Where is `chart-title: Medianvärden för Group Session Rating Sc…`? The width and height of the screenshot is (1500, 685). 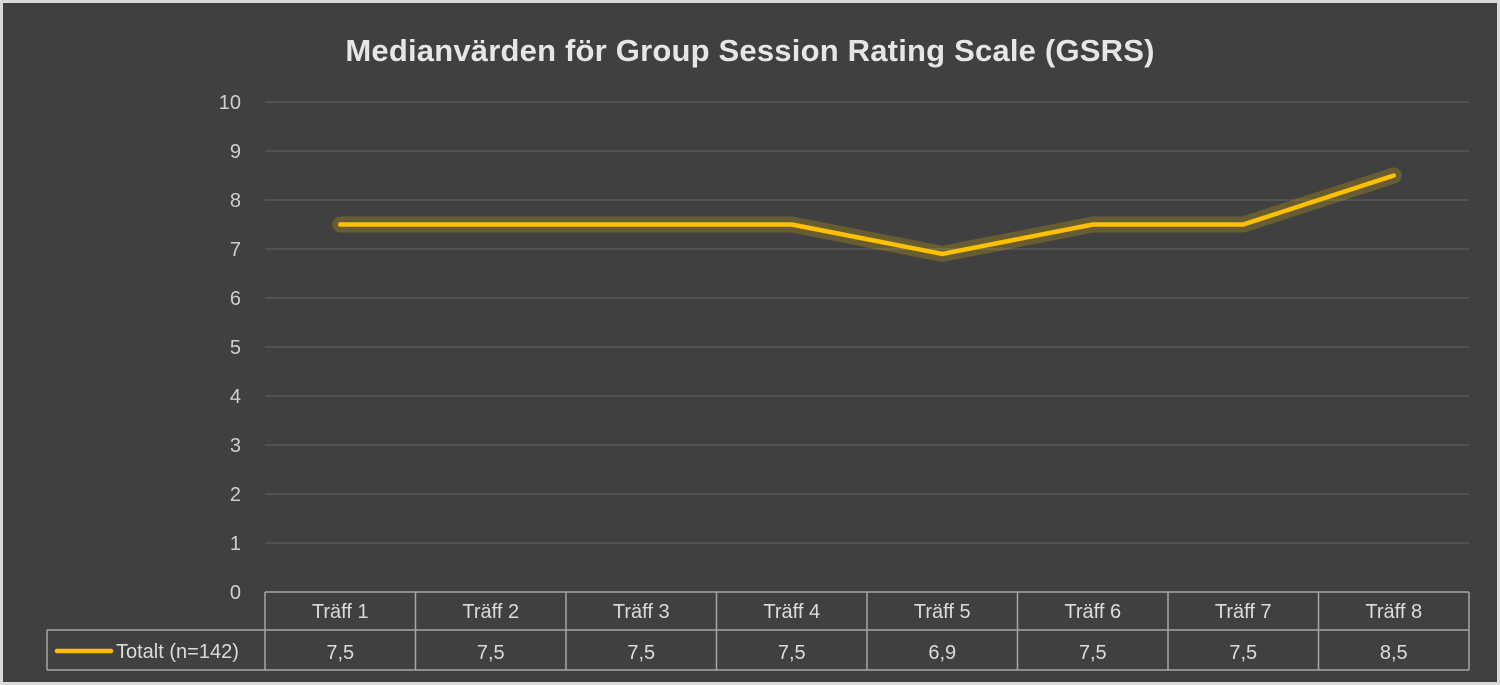 chart-title: Medianvärden för Group Session Rating Sc… is located at coordinates (750, 50).